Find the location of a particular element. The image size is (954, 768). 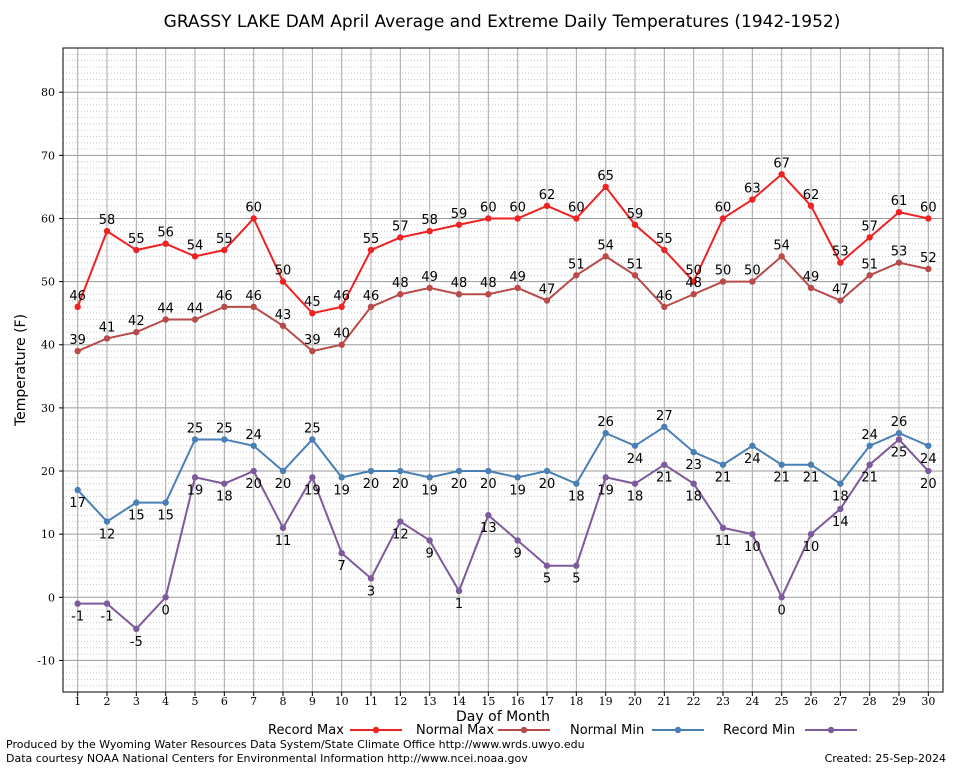

record-max-data-label: 59 is located at coordinates (459, 214).